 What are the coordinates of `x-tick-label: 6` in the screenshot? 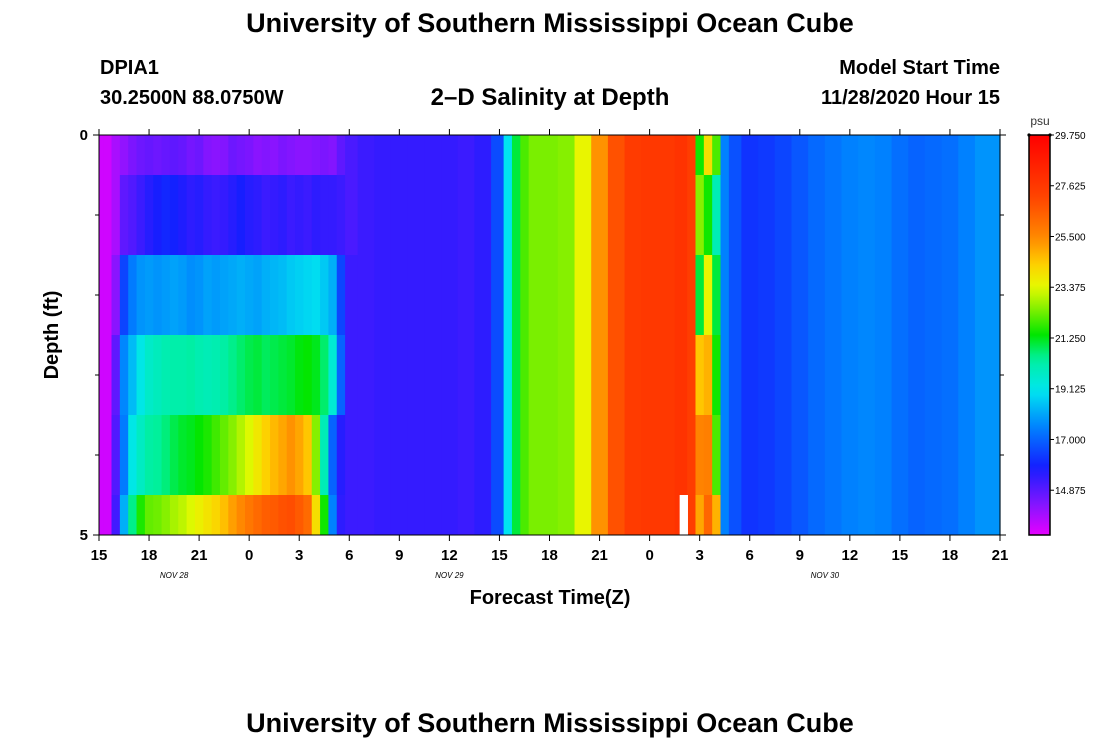 It's located at (750, 555).